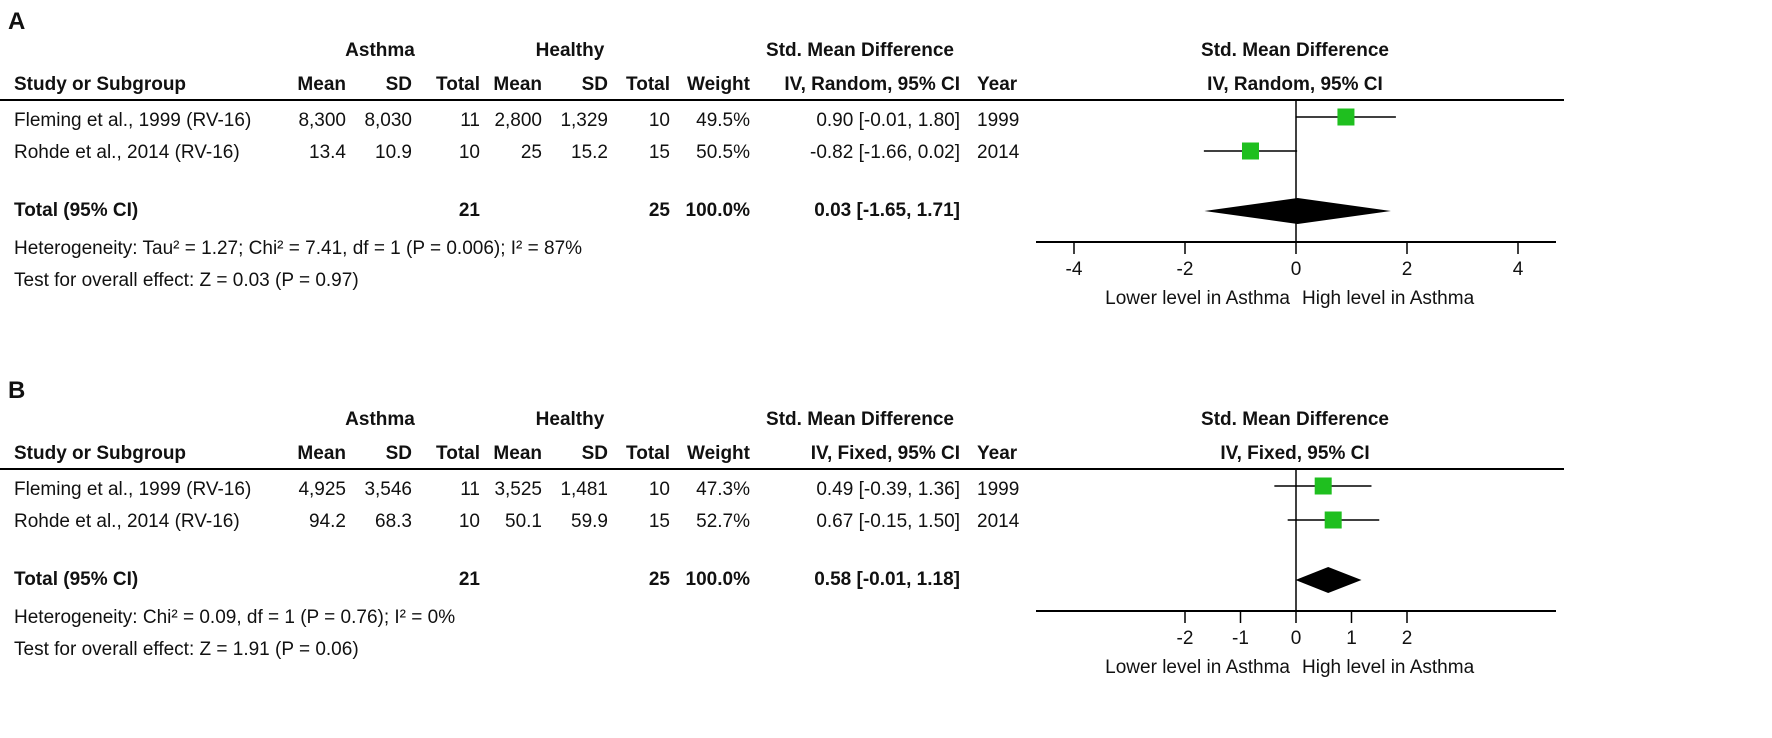  I want to click on header-sd1: SD, so click(398, 453).